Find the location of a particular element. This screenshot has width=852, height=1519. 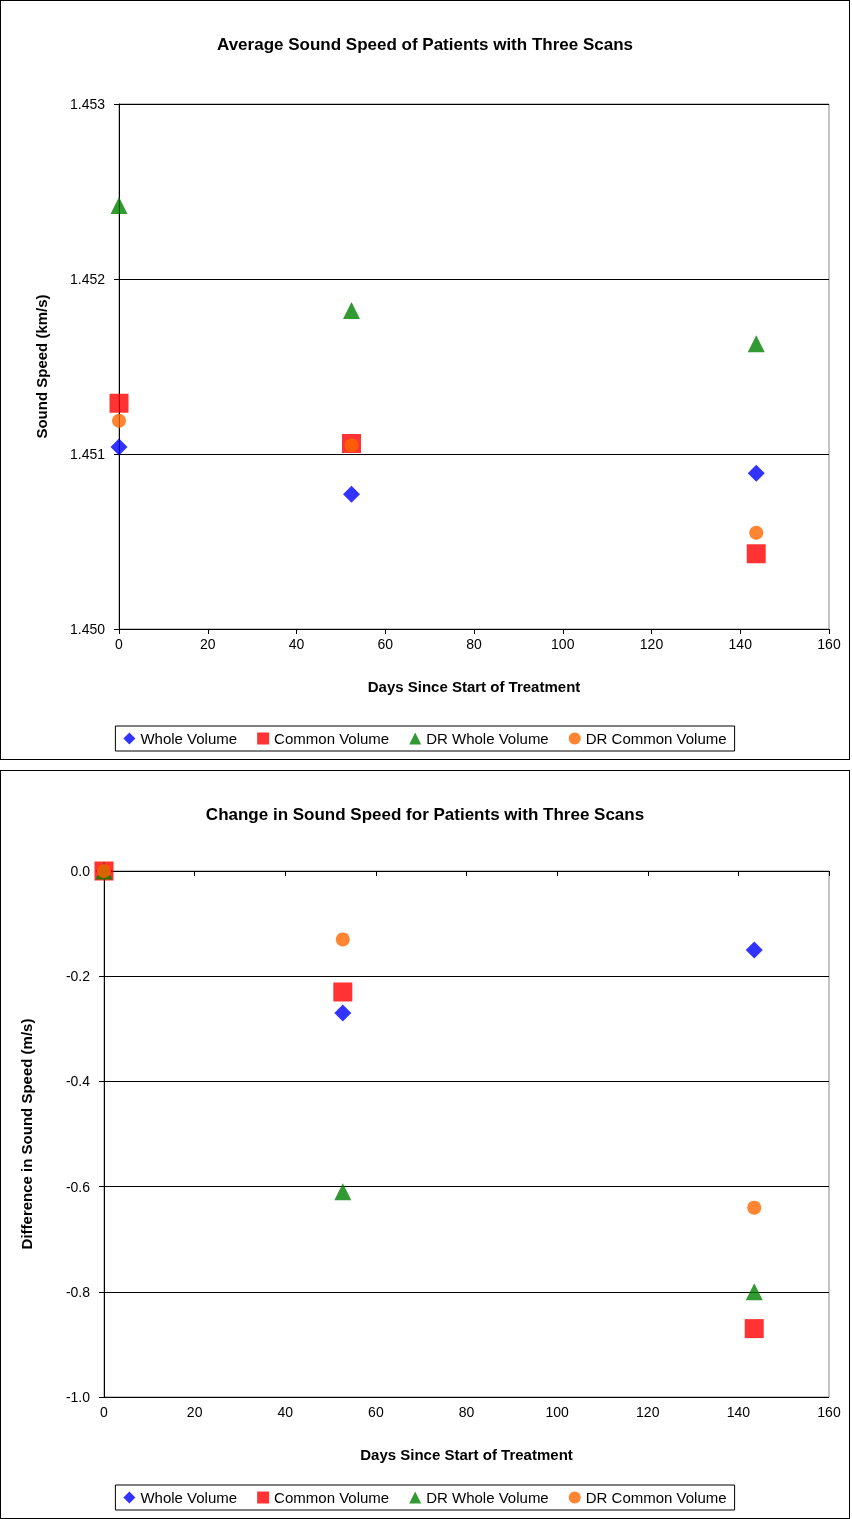

chart-title: Average Sound Speed of Patients with Three Scans is located at coordinates (425, 44).